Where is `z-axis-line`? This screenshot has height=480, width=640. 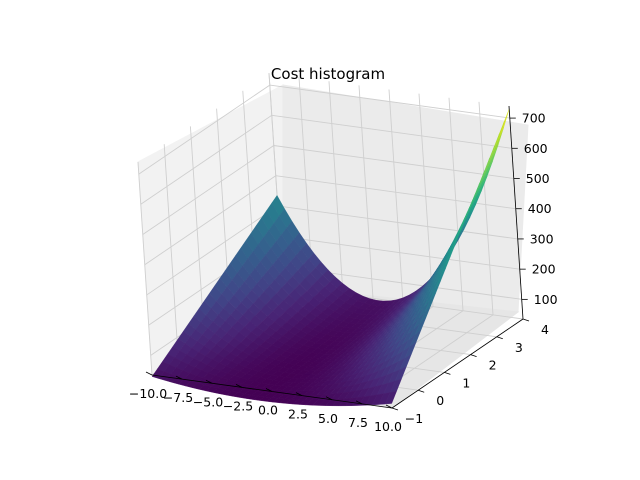 z-axis-line is located at coordinates (516, 212).